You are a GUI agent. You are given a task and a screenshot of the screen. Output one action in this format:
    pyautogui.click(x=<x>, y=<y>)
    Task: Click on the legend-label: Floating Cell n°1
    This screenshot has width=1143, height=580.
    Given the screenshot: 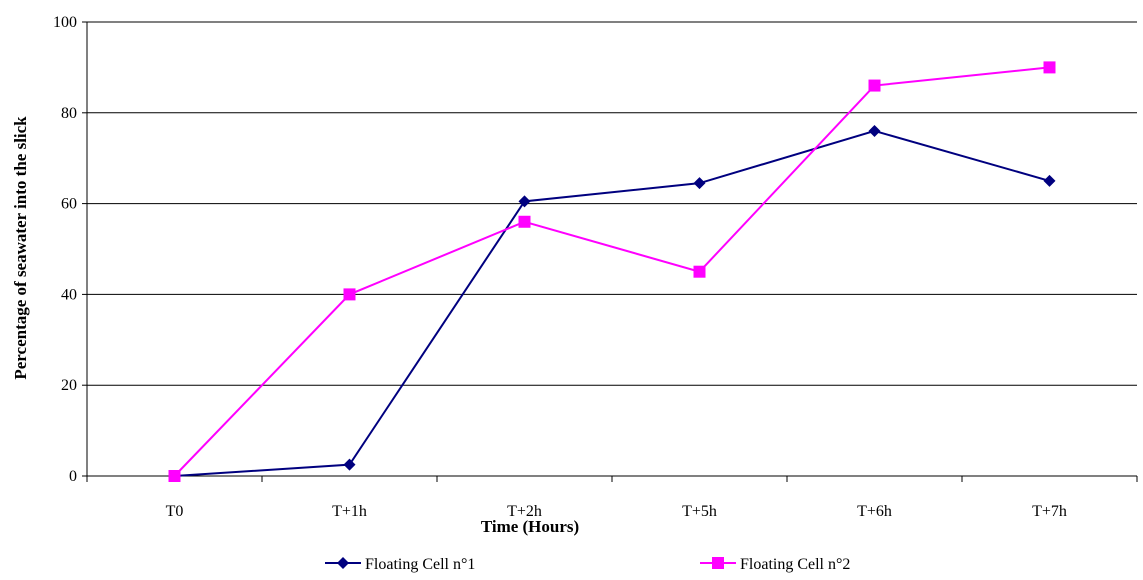 What is the action you would take?
    pyautogui.click(x=420, y=564)
    